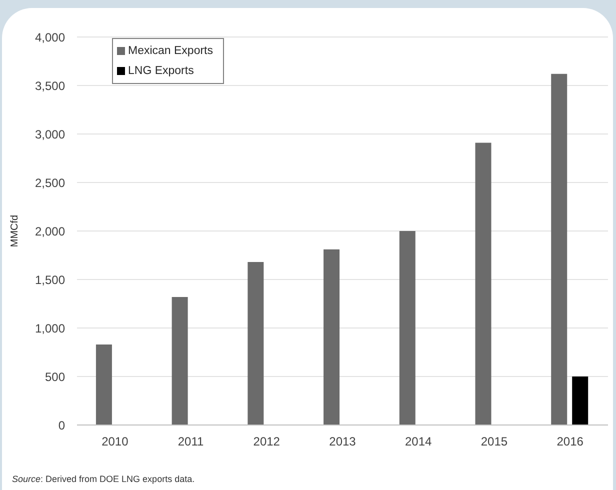 This screenshot has width=616, height=490. What do you see at coordinates (494, 441) in the screenshot?
I see `x-tick-label: 2015` at bounding box center [494, 441].